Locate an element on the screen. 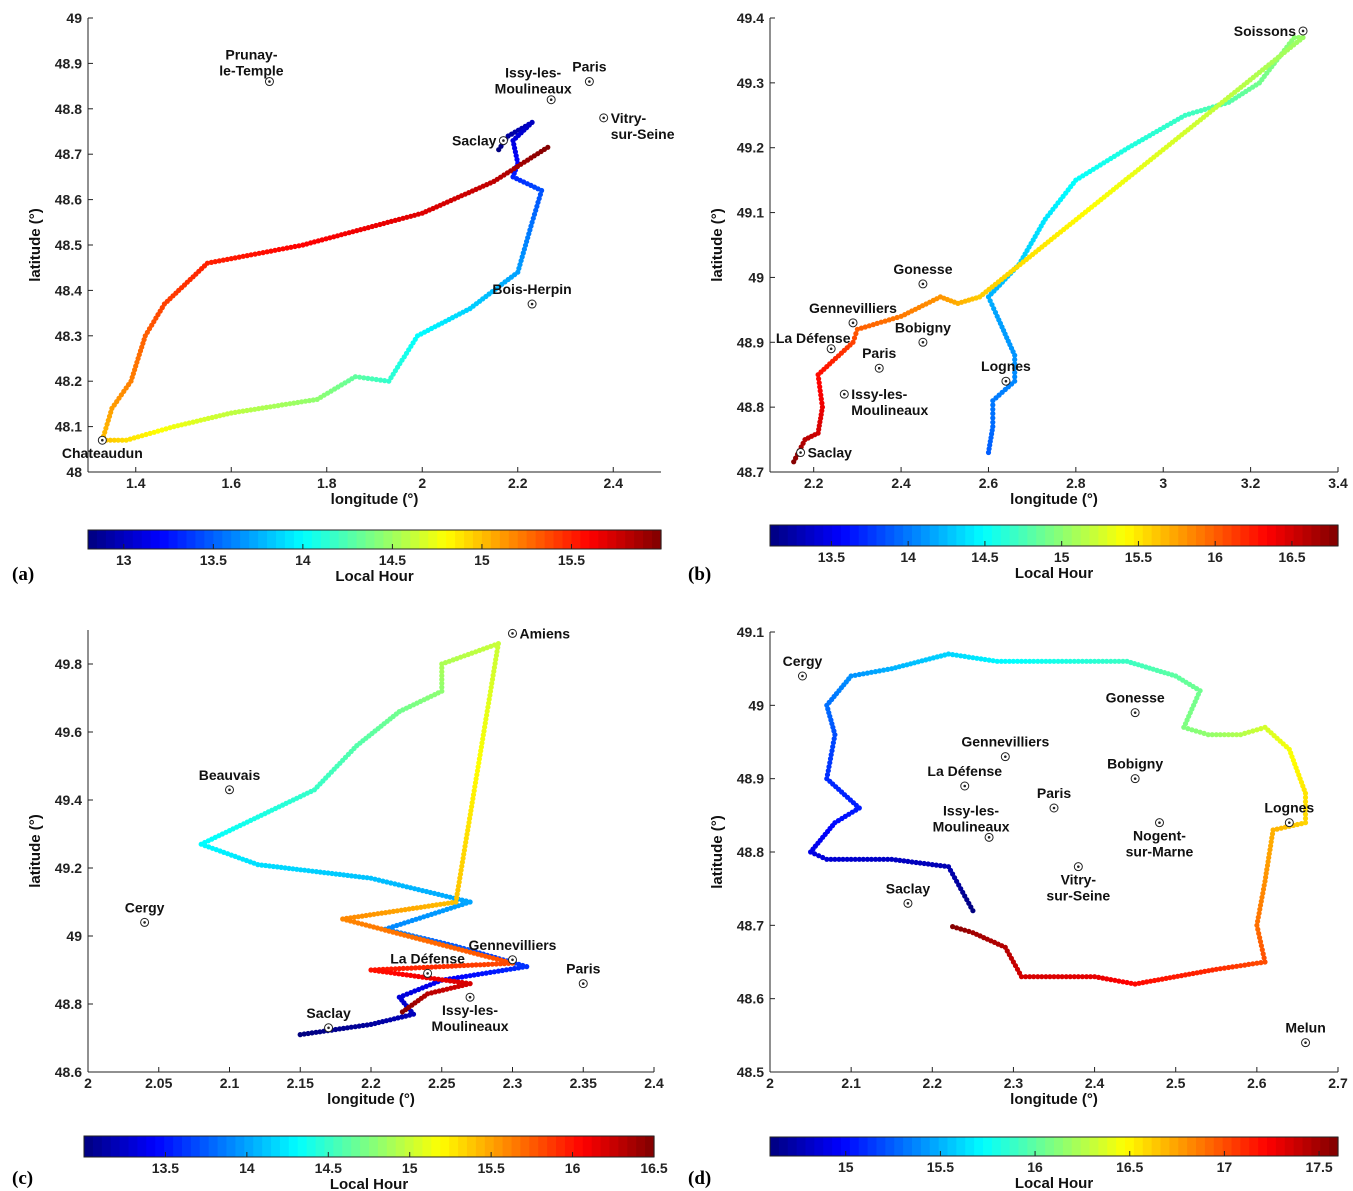 The width and height of the screenshot is (1353, 1191). y-tick-label: 48.4 is located at coordinates (68, 290).